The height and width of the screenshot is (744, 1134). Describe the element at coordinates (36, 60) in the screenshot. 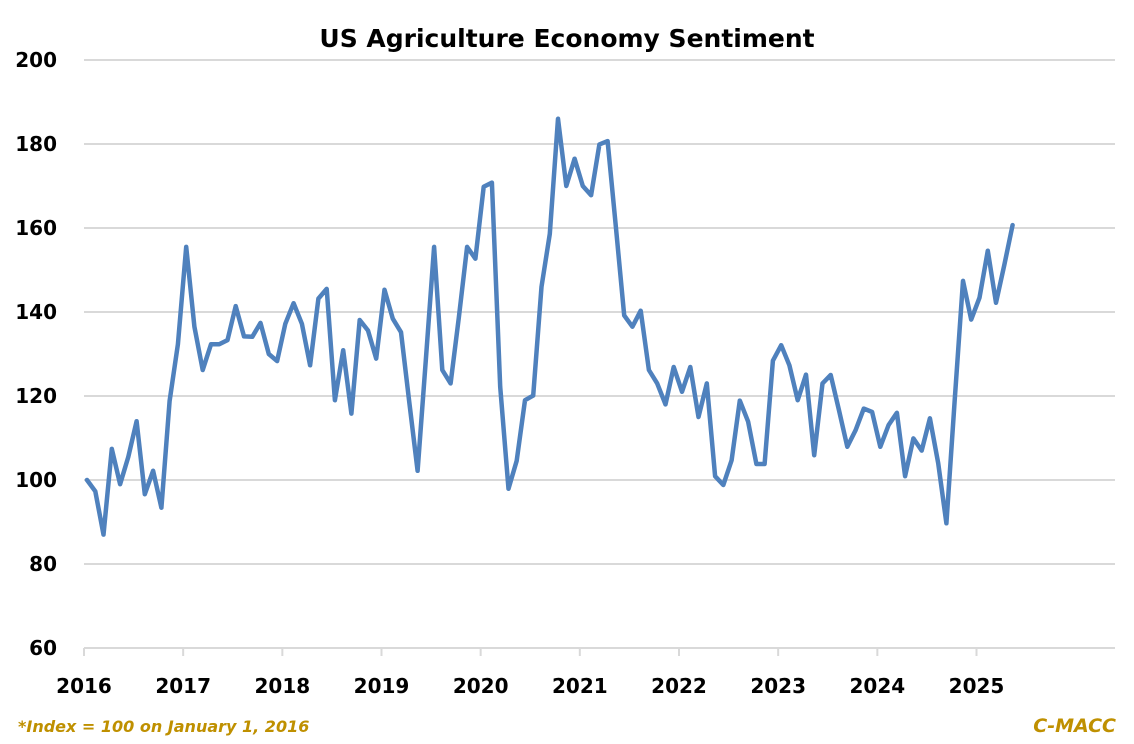

I see `y-tick-label: 200` at that location.